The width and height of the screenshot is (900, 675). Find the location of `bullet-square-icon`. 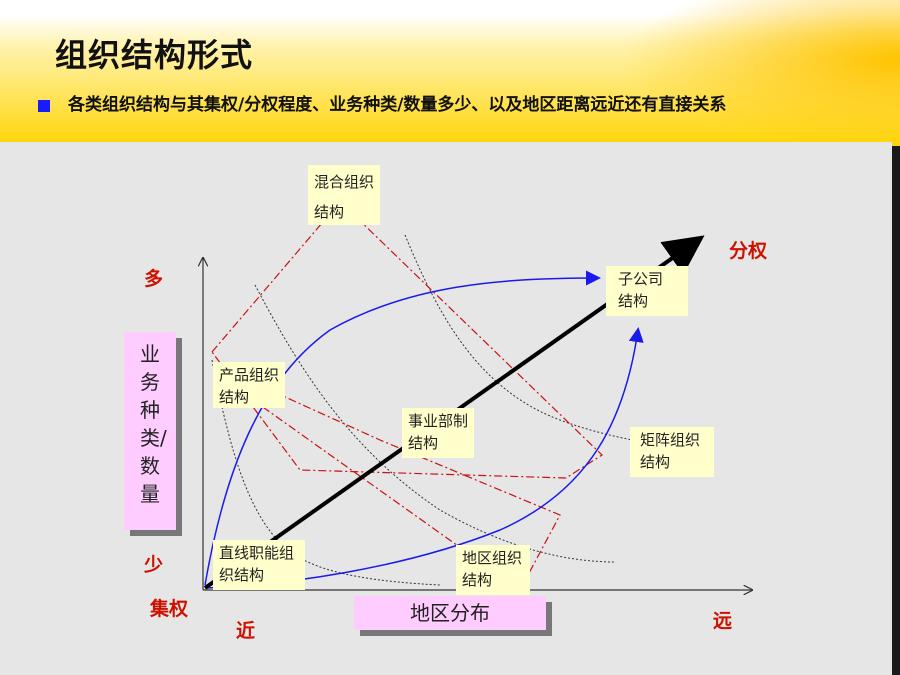

bullet-square-icon is located at coordinates (44, 106).